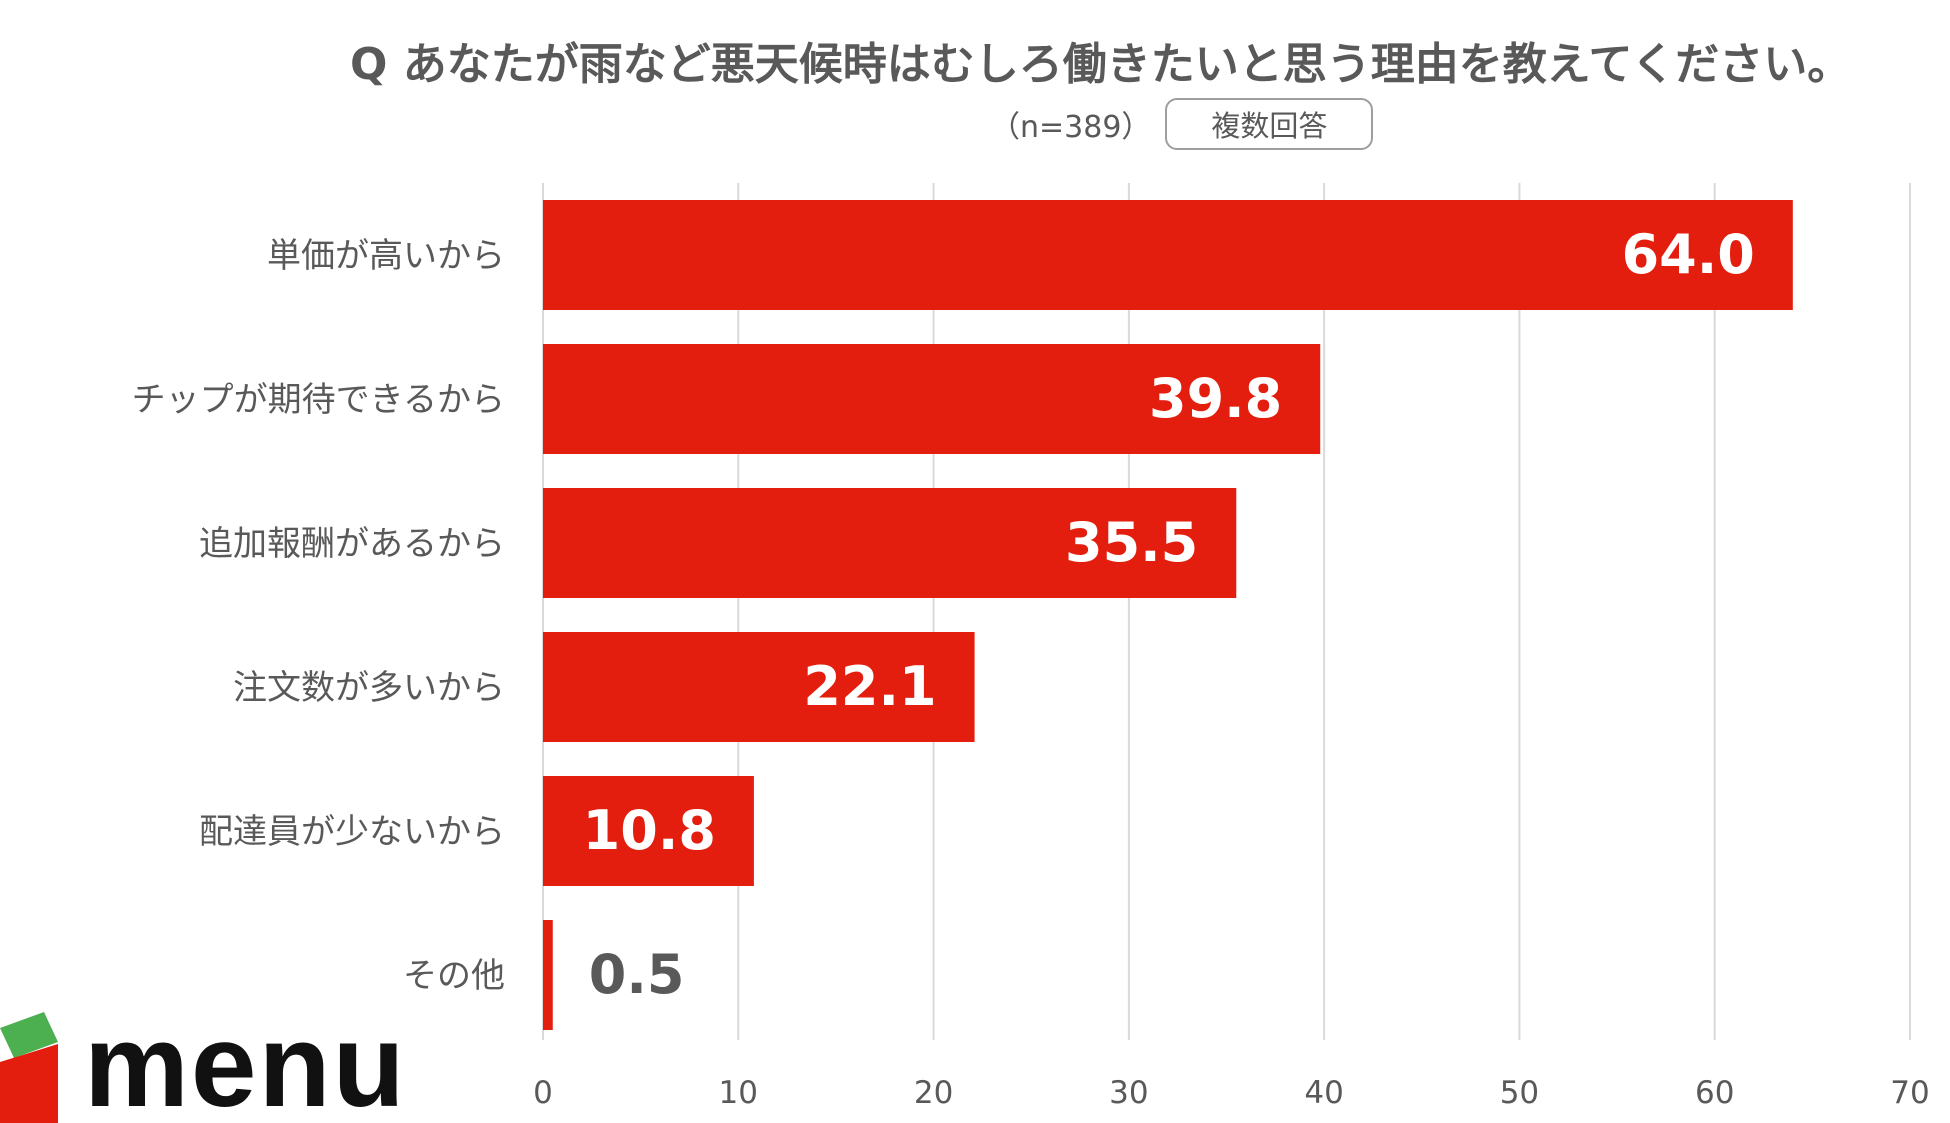 The image size is (1950, 1123). What do you see at coordinates (1269, 124) in the screenshot?
I see `multiple-answer-badge: 複数回答` at bounding box center [1269, 124].